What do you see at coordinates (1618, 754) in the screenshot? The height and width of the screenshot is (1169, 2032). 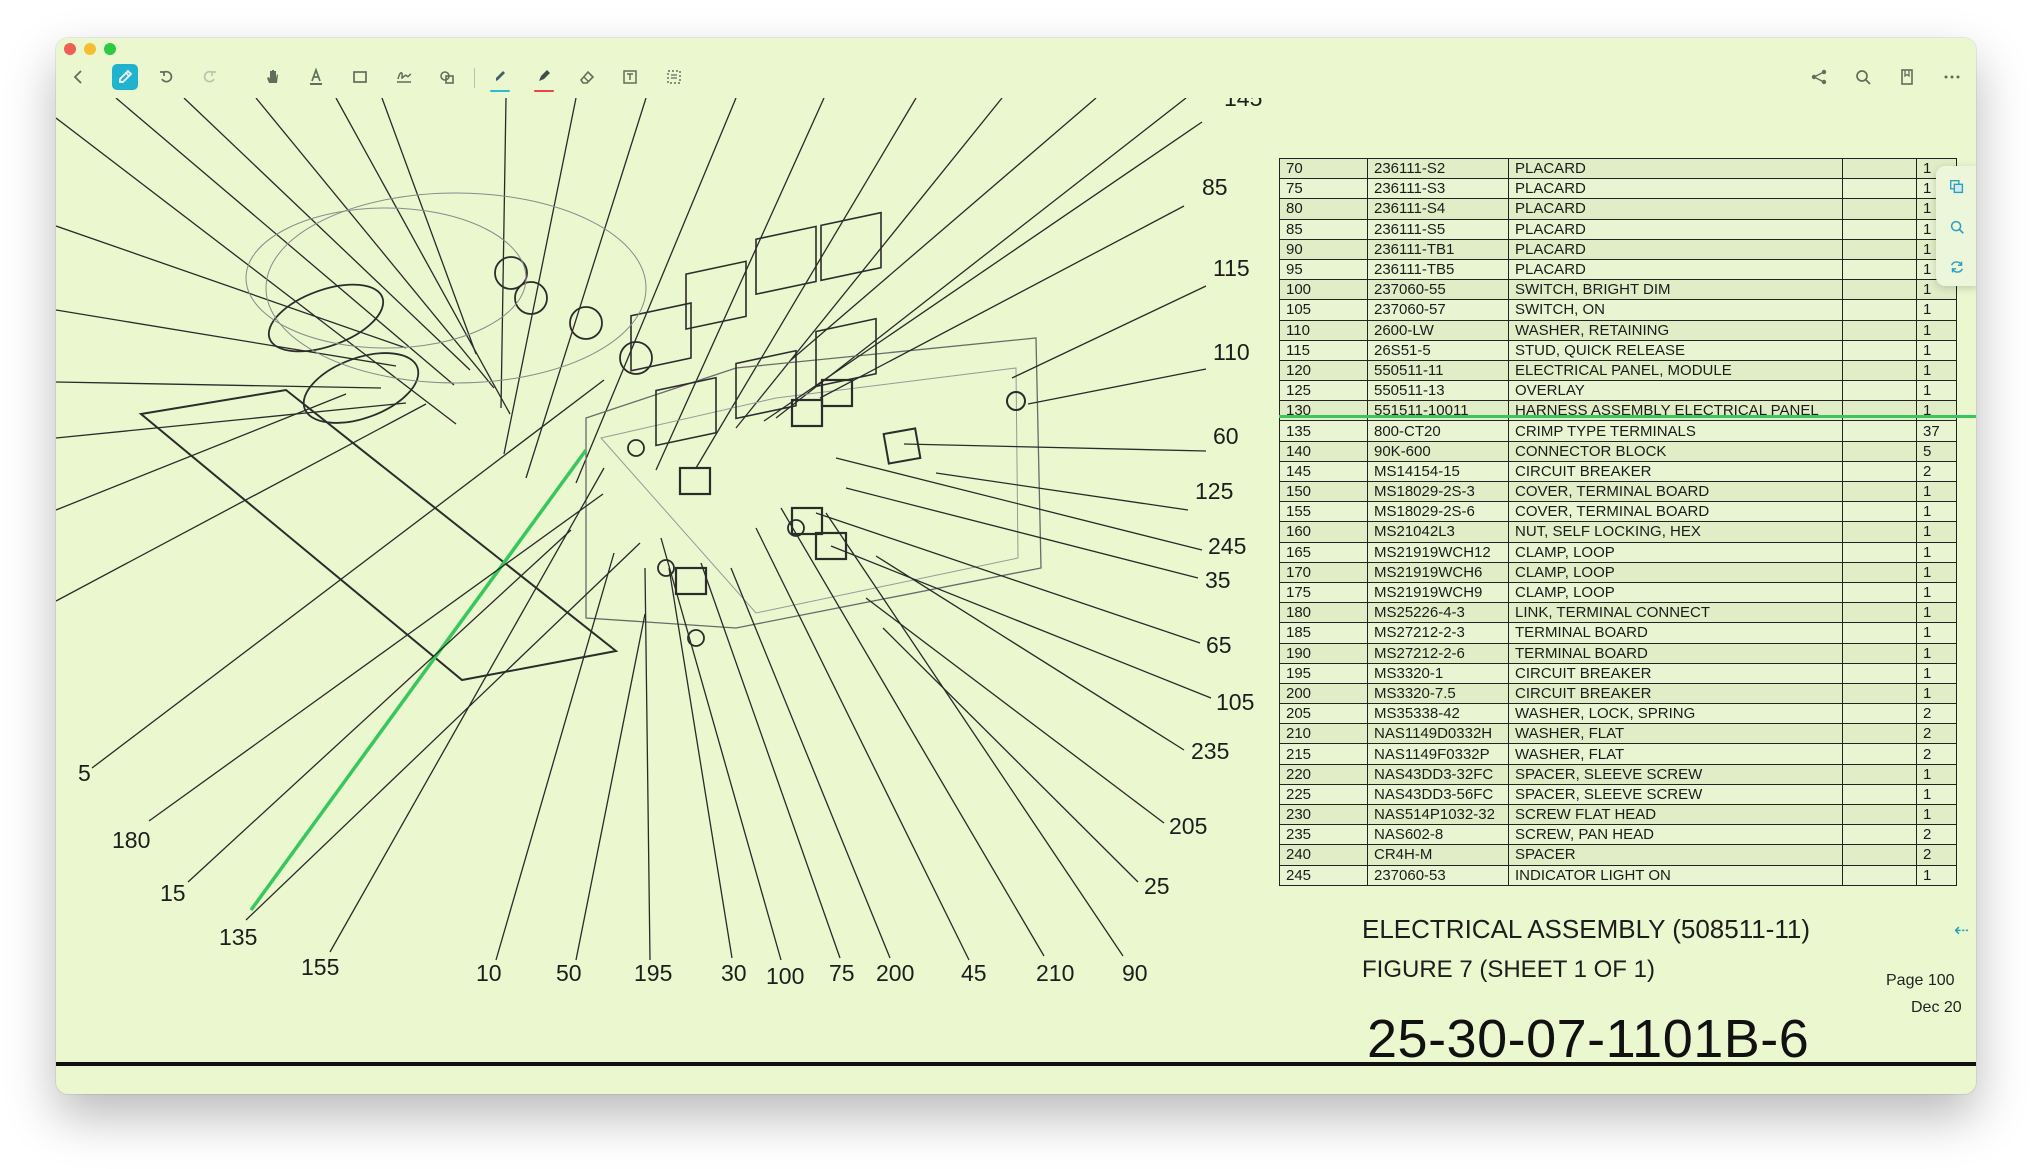 I see `table-row: 215 NAS1149F0332P WASHER, FLAT 2` at bounding box center [1618, 754].